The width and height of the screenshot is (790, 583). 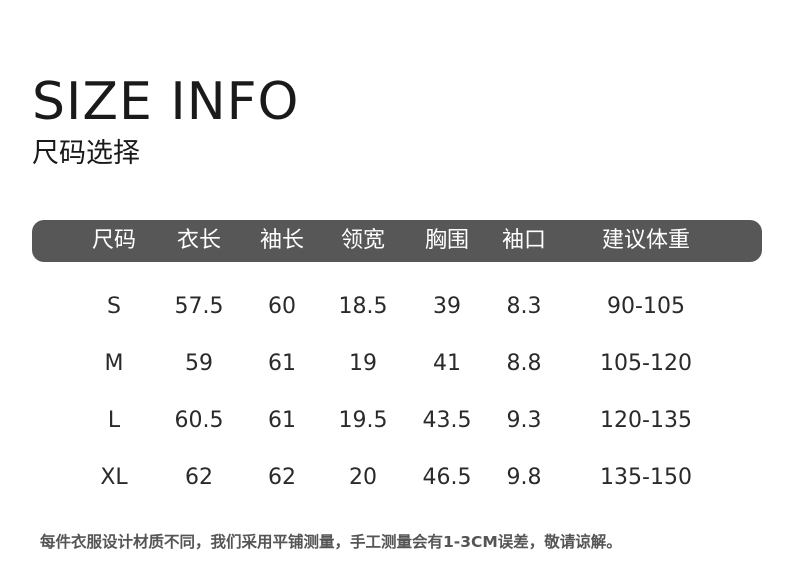 What do you see at coordinates (524, 240) in the screenshot?
I see `column-header: 袖口` at bounding box center [524, 240].